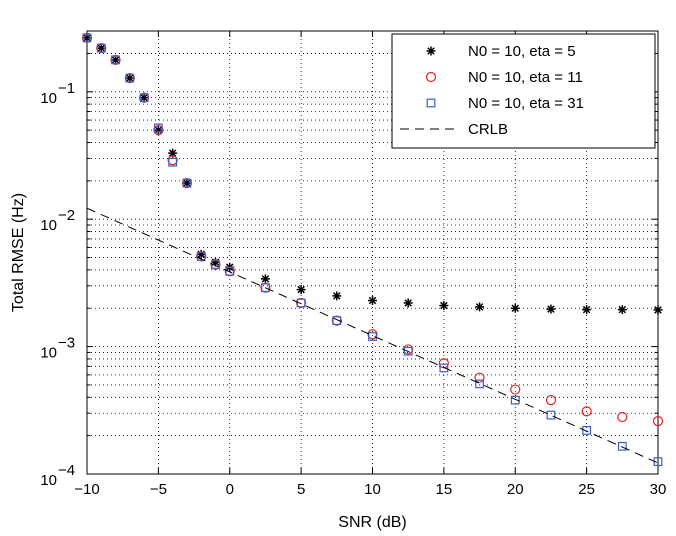 This screenshot has width=676, height=536. What do you see at coordinates (372, 522) in the screenshot?
I see `x-axis-label: SNR (dB)` at bounding box center [372, 522].